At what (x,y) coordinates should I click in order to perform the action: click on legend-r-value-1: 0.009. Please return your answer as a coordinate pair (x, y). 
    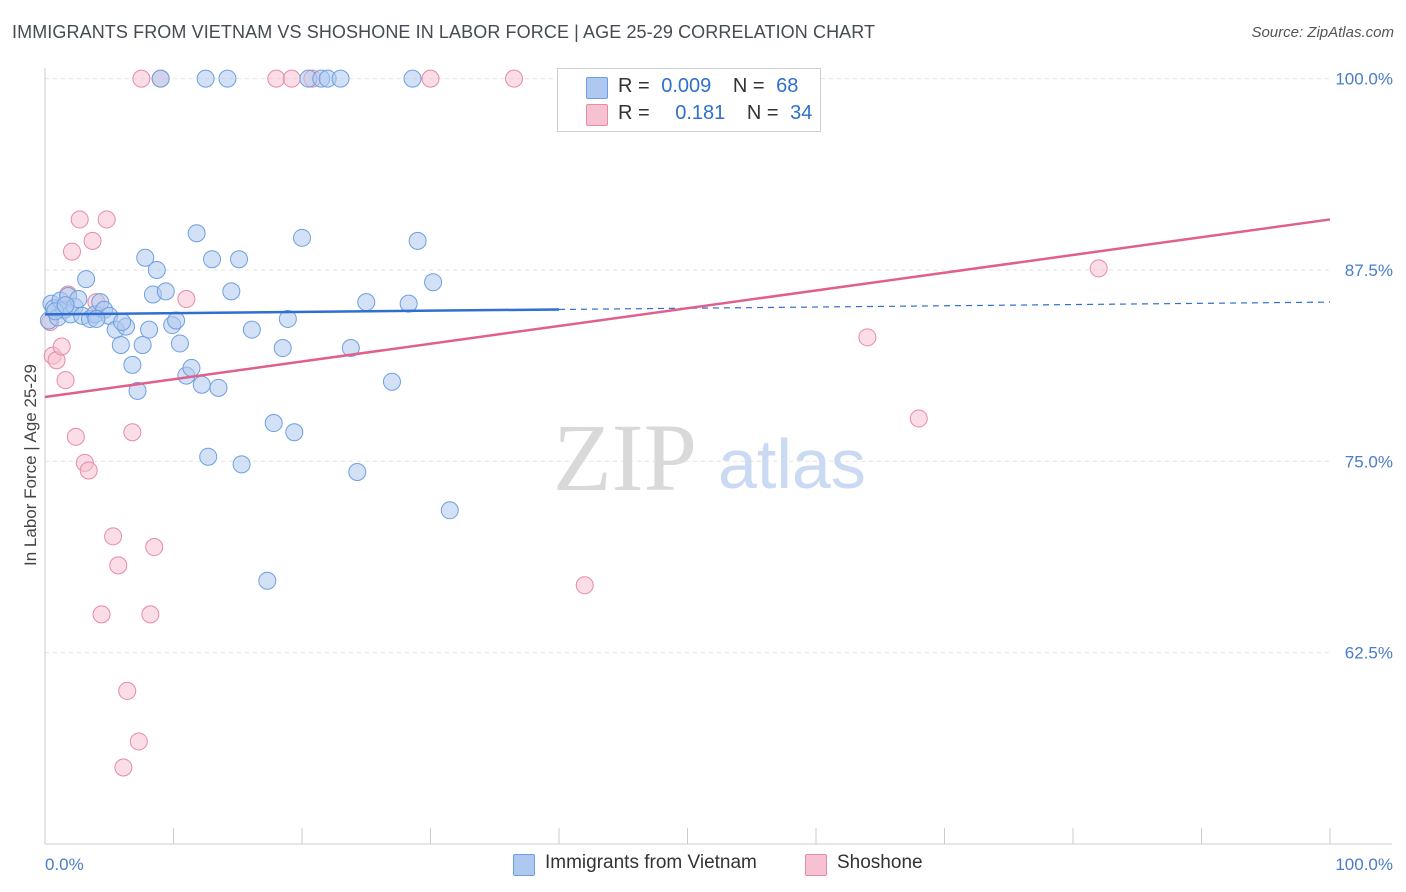
    Looking at the image, I should click on (686, 86).